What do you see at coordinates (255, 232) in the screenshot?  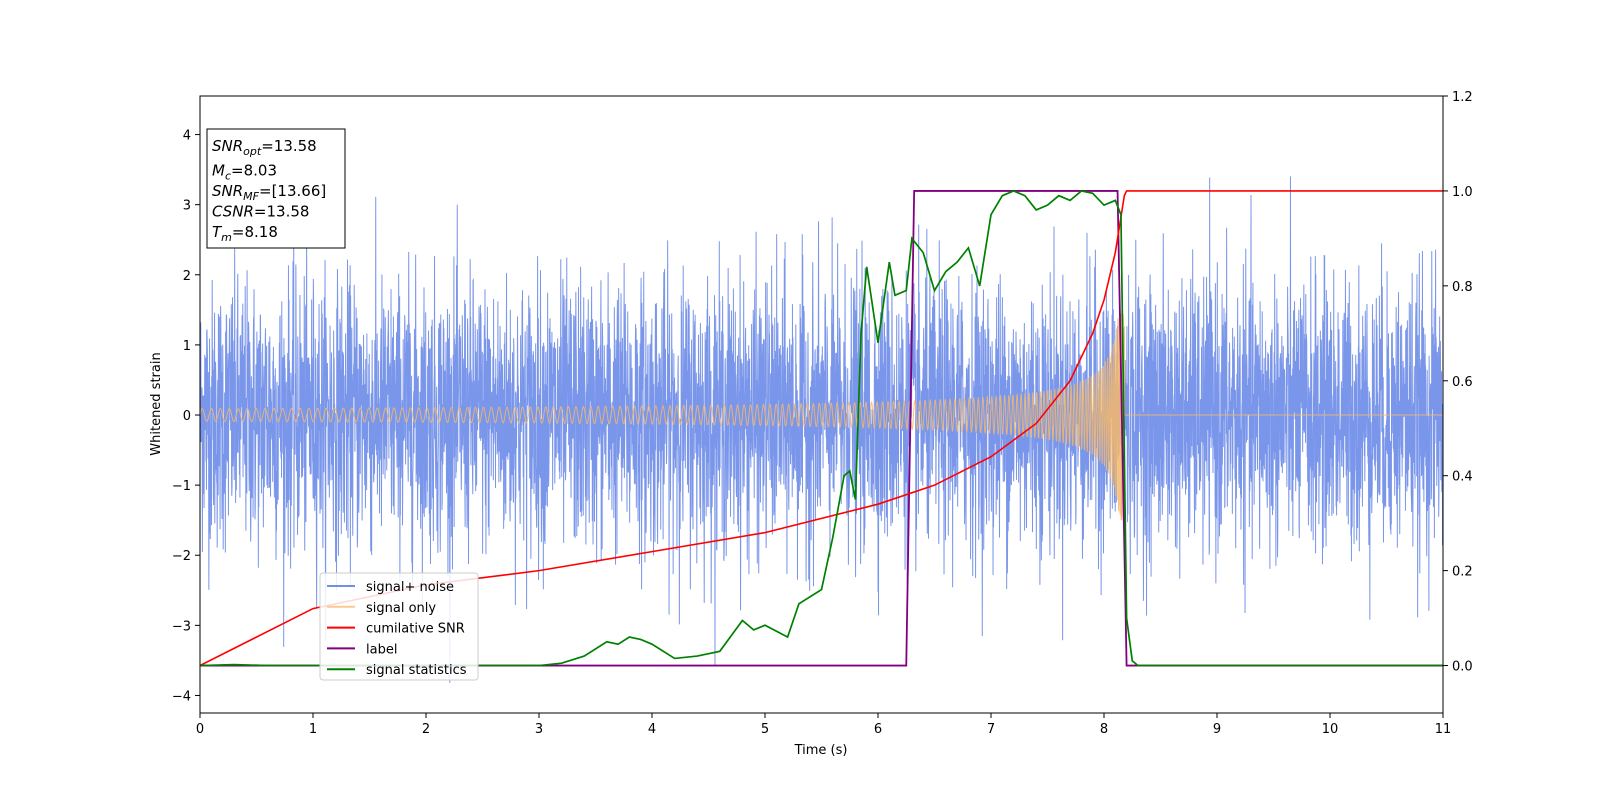 I see `info-value: =8.18` at bounding box center [255, 232].